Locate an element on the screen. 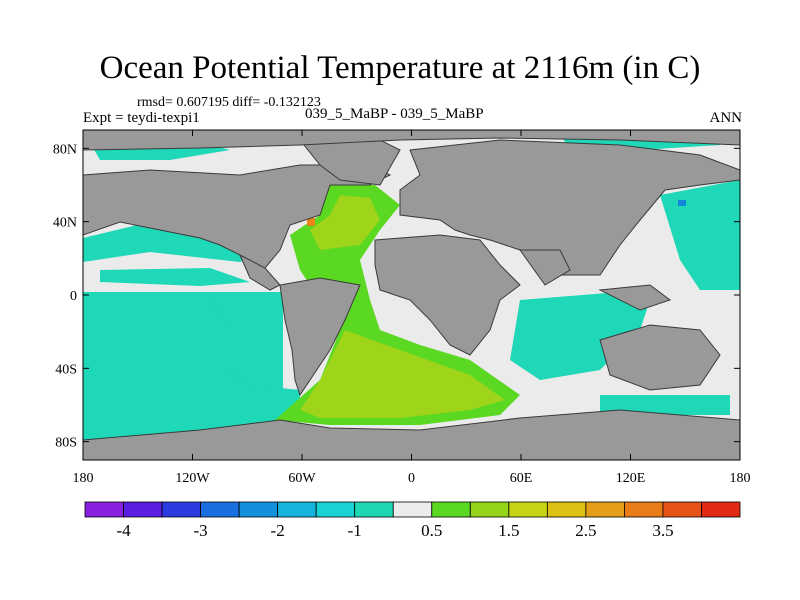  colorbar-label: -2 is located at coordinates (278, 530).